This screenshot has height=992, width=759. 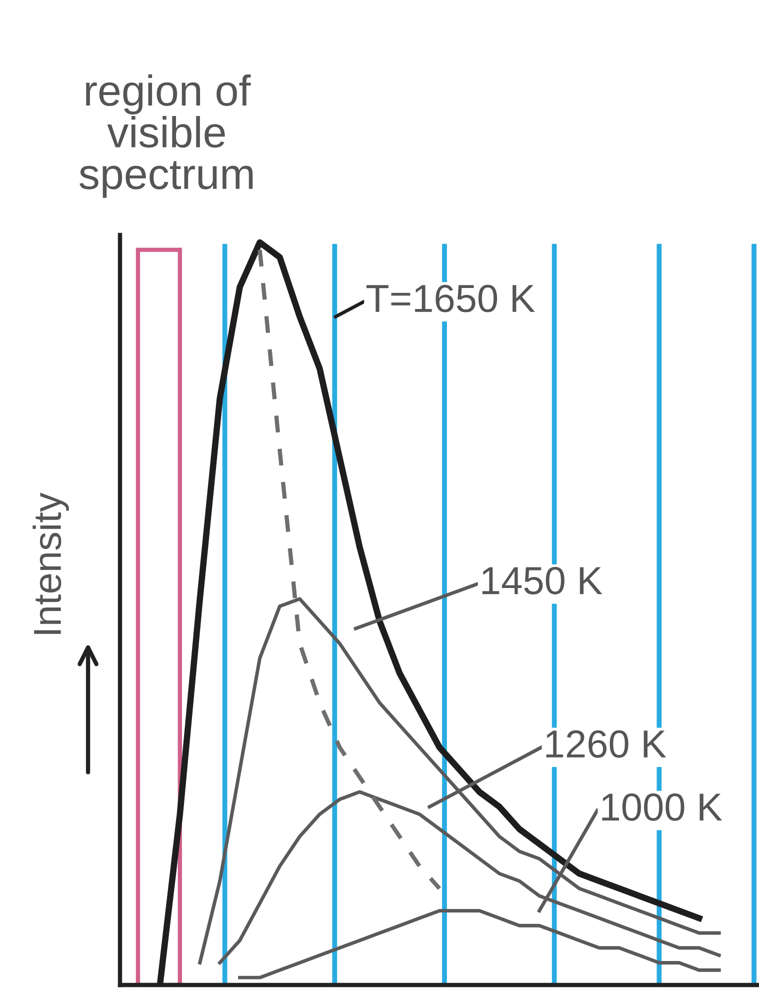 What do you see at coordinates (606, 744) in the screenshot?
I see `text: 1260 K` at bounding box center [606, 744].